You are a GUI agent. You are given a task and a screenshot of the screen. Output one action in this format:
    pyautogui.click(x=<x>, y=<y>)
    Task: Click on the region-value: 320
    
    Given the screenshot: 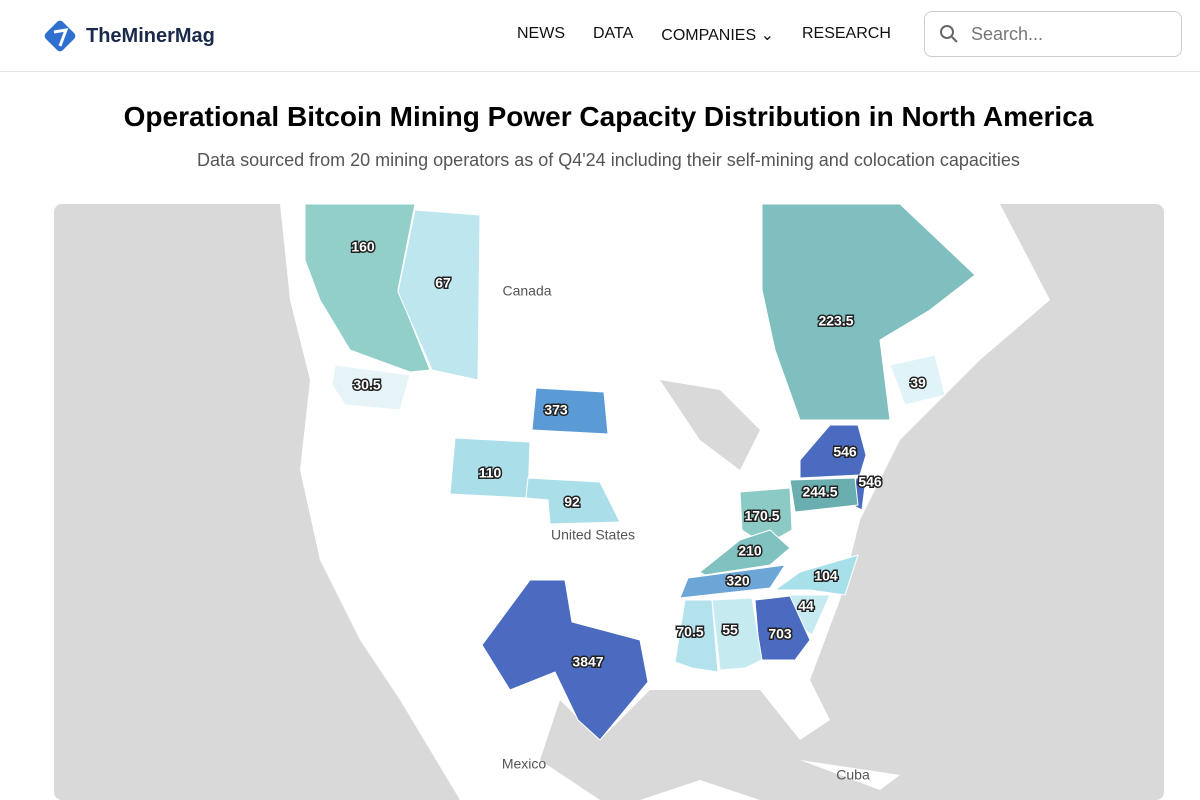 What is the action you would take?
    pyautogui.click(x=738, y=581)
    